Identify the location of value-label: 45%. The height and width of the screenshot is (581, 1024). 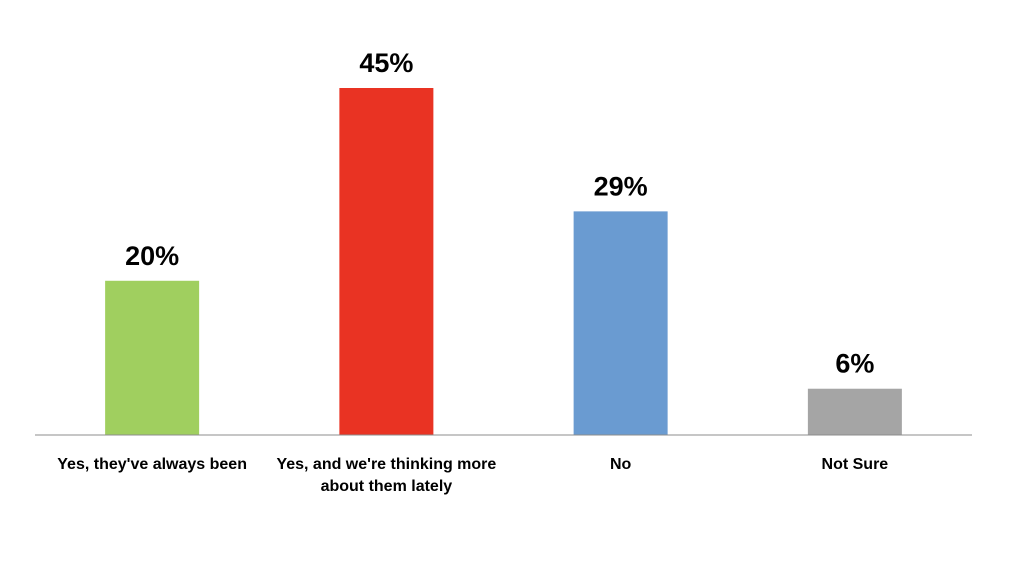
(386, 63).